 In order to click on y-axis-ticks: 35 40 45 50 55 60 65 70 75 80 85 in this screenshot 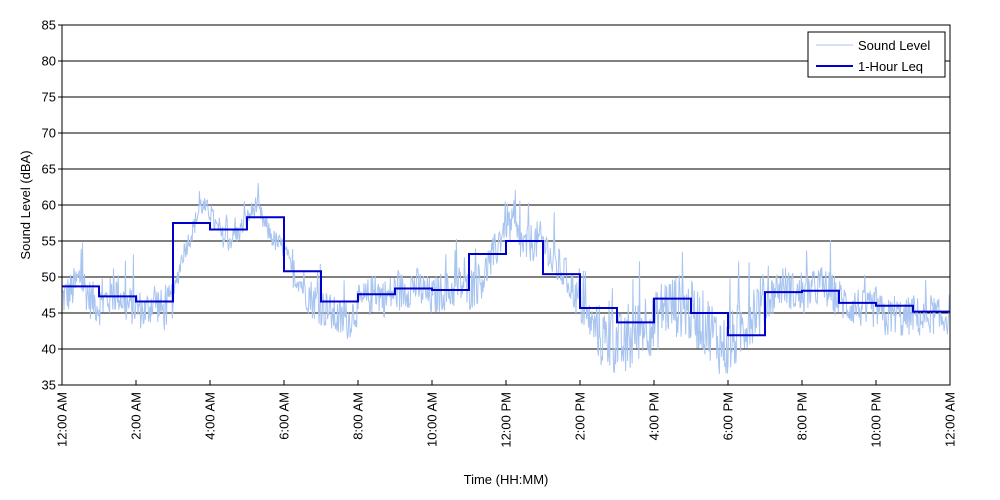, I will do `click(52, 205)`.